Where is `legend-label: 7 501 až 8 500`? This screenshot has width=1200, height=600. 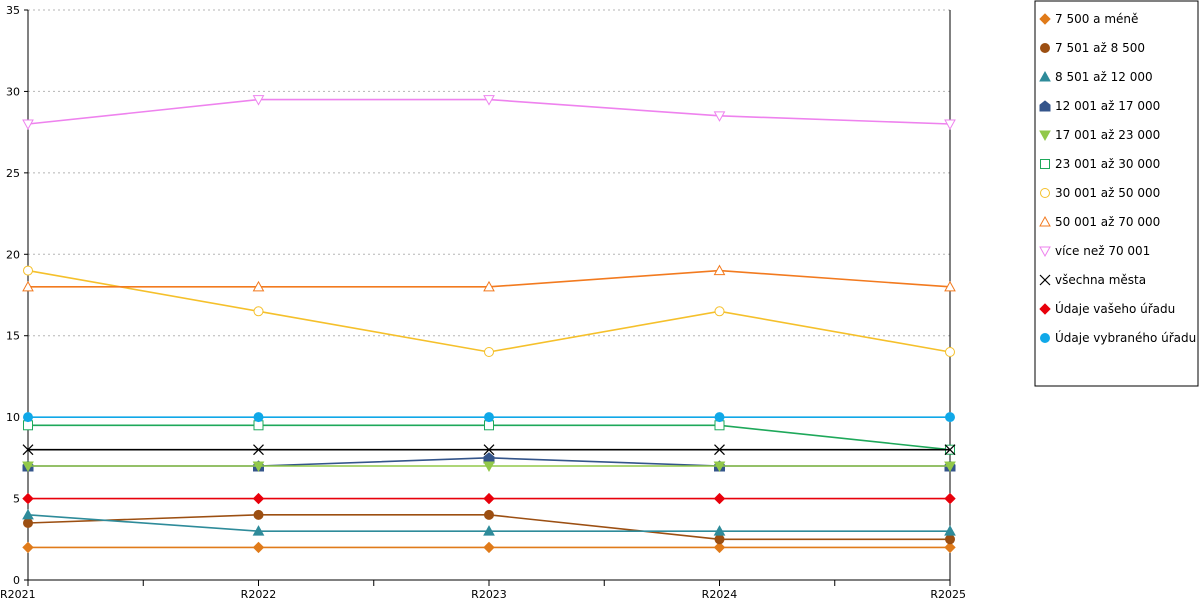 legend-label: 7 501 až 8 500 is located at coordinates (1100, 48).